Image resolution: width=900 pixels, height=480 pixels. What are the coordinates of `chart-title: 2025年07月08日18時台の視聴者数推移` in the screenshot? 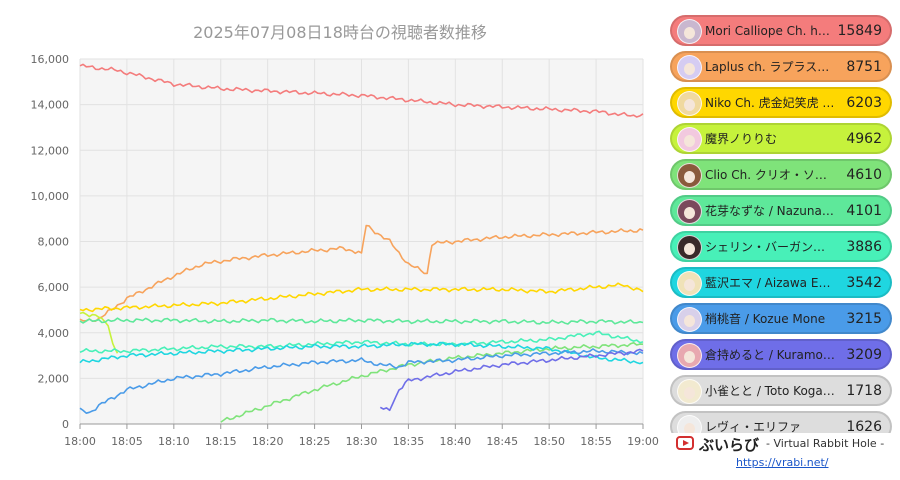 It's located at (340, 32).